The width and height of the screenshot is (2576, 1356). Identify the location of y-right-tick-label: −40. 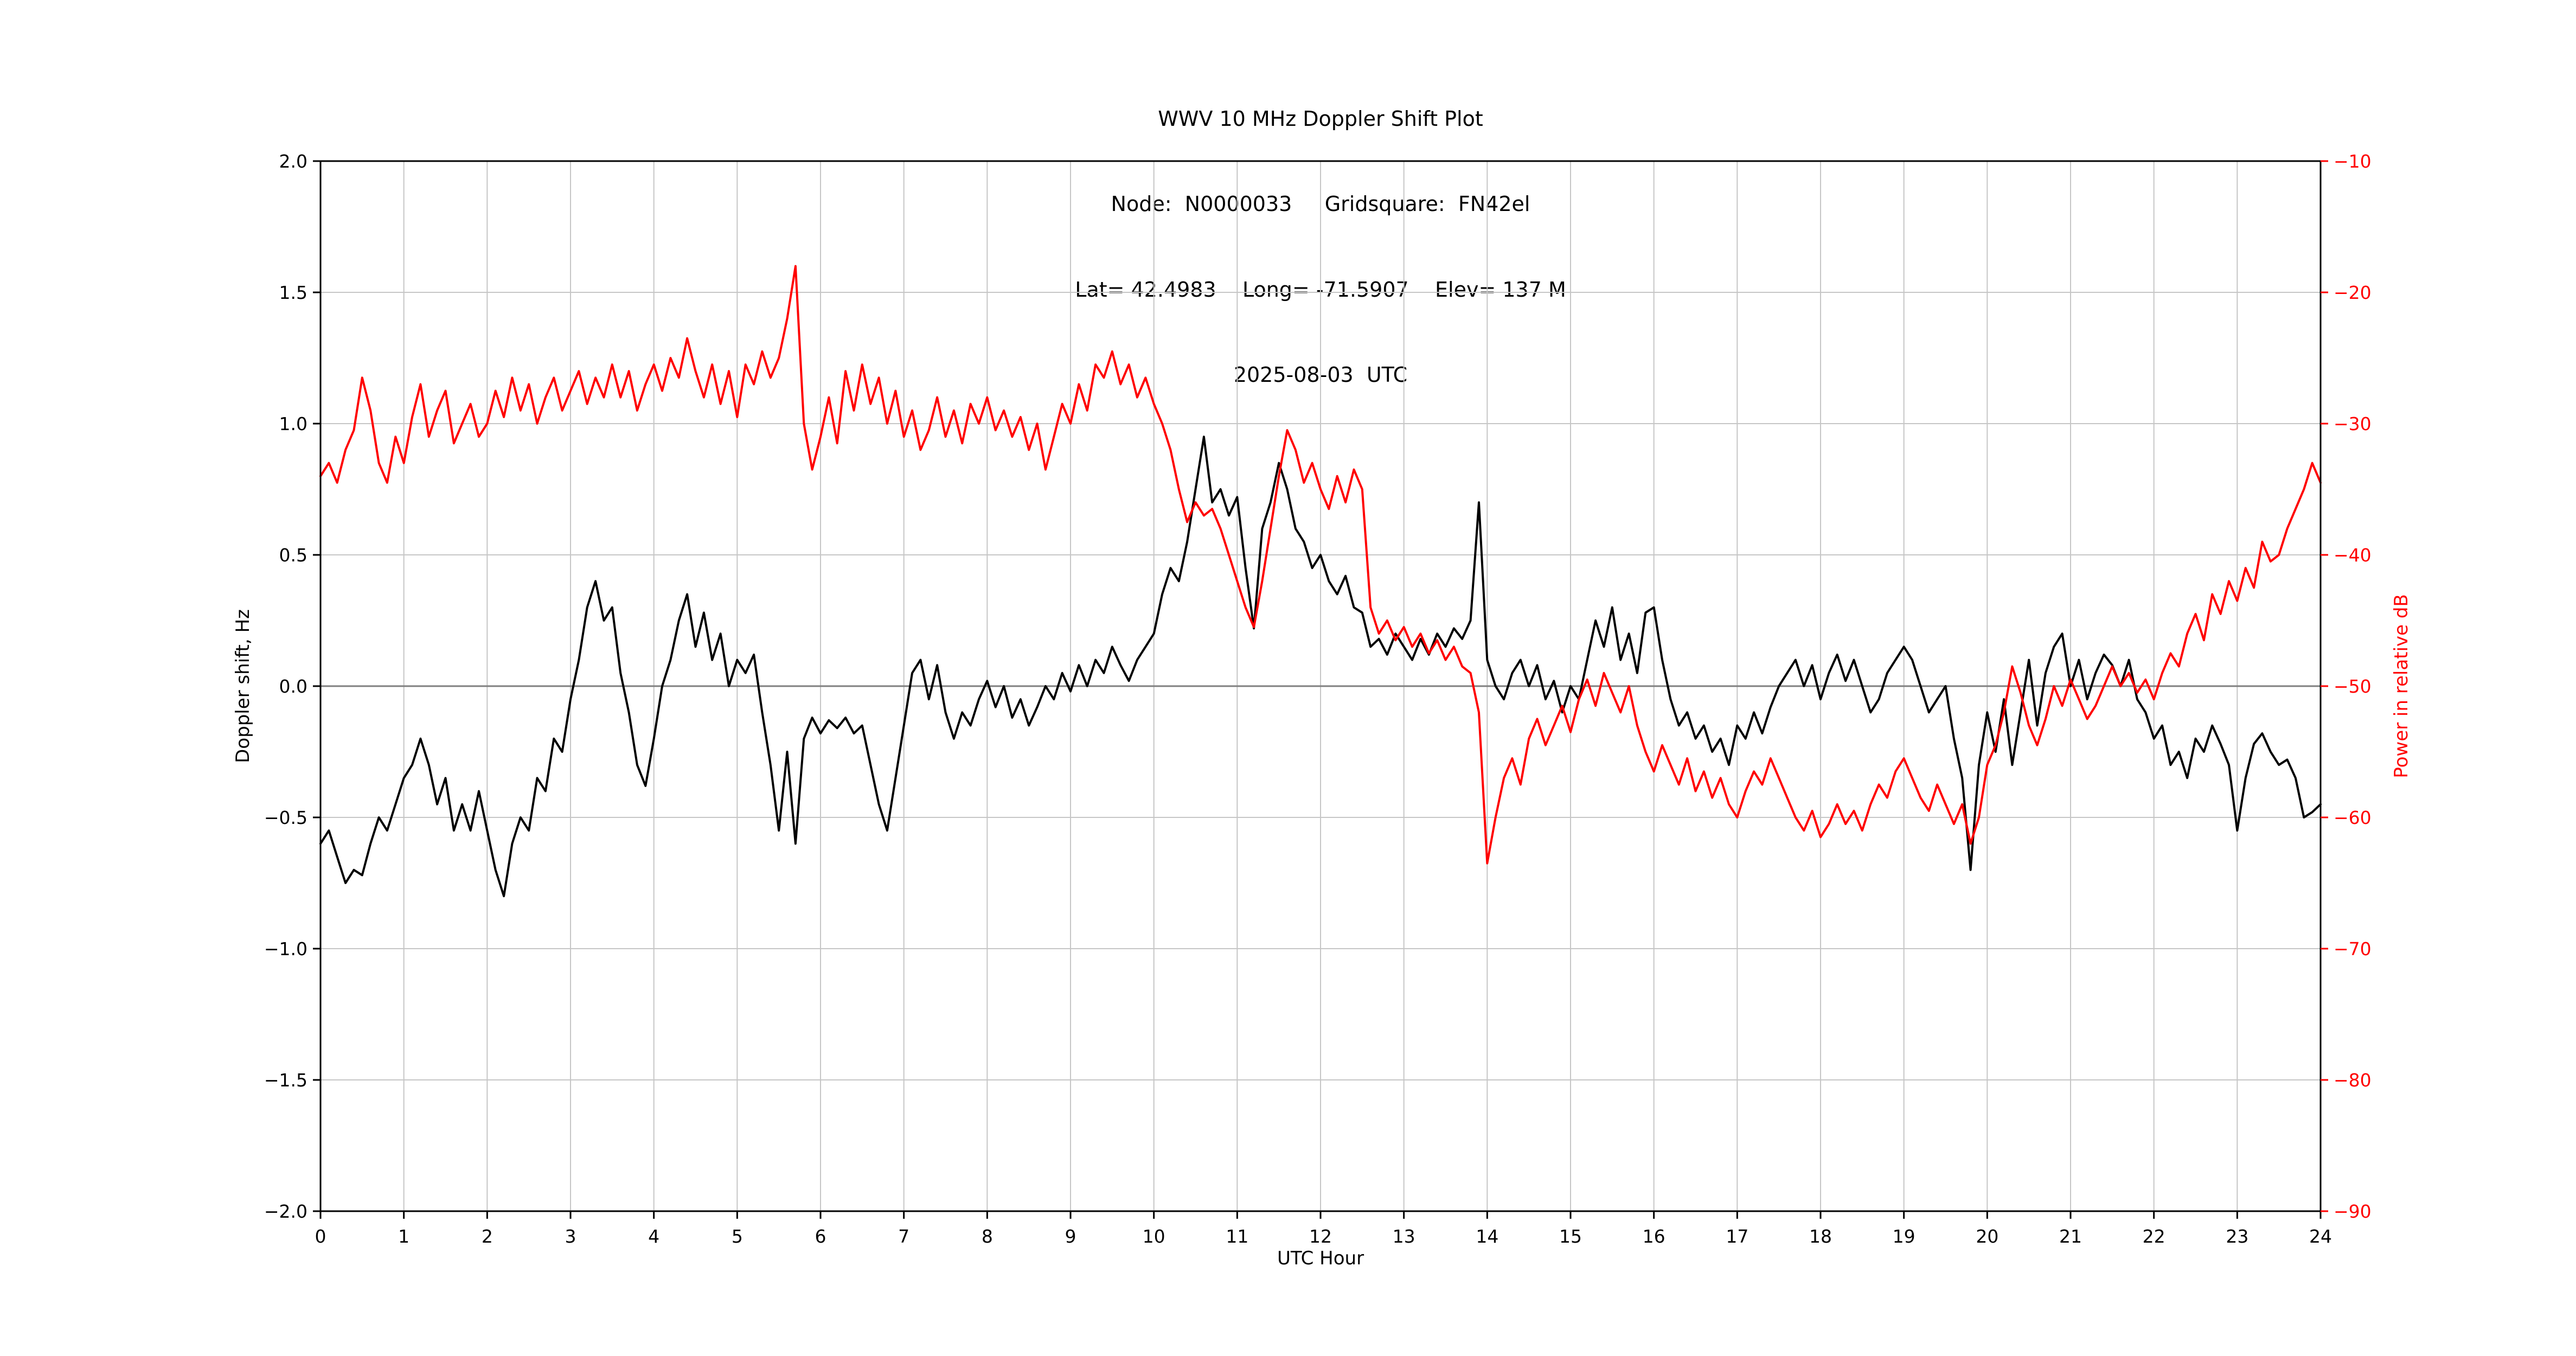
(2353, 555).